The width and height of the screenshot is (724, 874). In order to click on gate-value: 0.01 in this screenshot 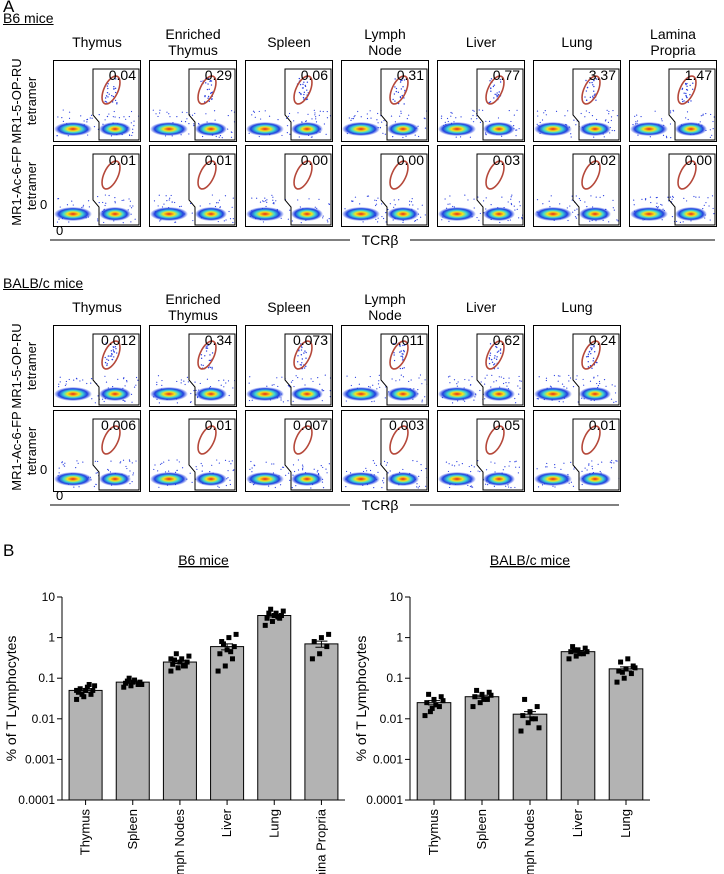, I will do `click(122, 160)`.